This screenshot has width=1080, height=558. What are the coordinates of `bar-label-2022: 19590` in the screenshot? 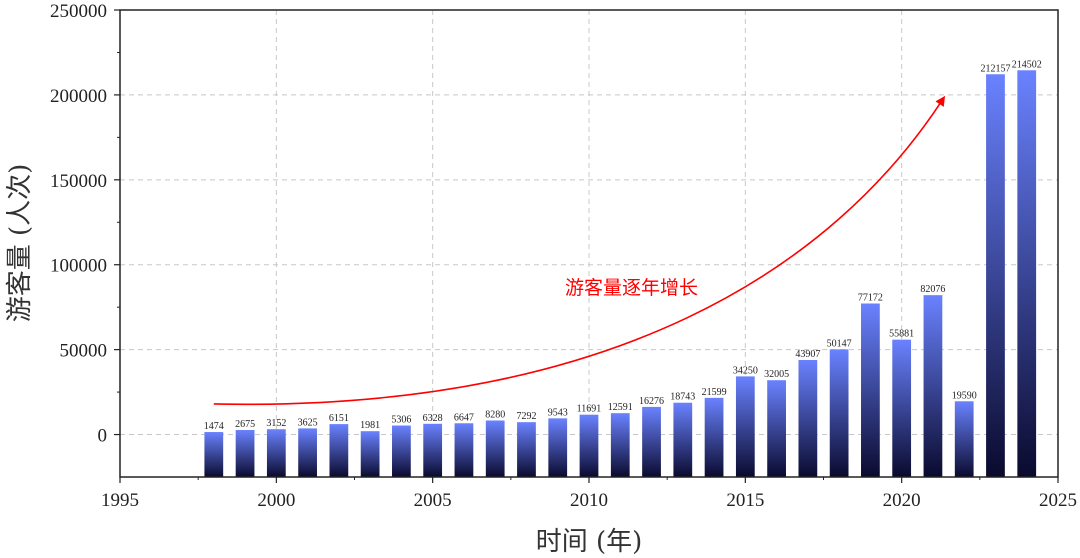 It's located at (964, 395).